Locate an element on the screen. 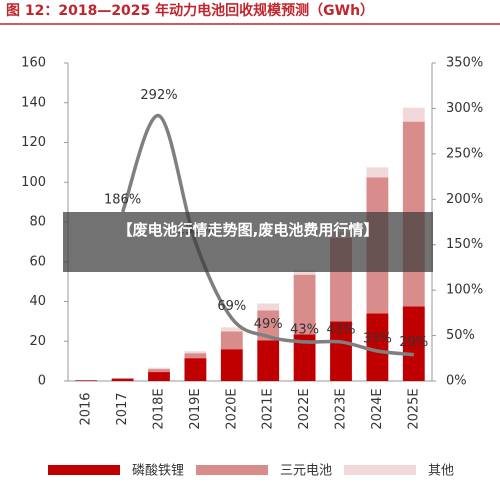 This screenshot has width=500, height=487. data-label: 29% is located at coordinates (413, 342).